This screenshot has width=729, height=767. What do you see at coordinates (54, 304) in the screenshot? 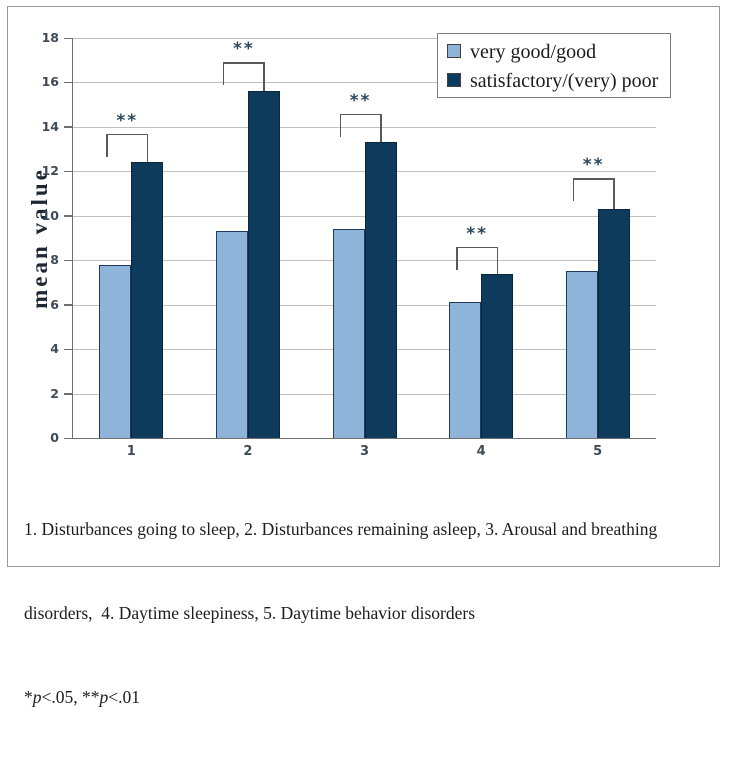
I see `y-tick-label: 6` at bounding box center [54, 304].